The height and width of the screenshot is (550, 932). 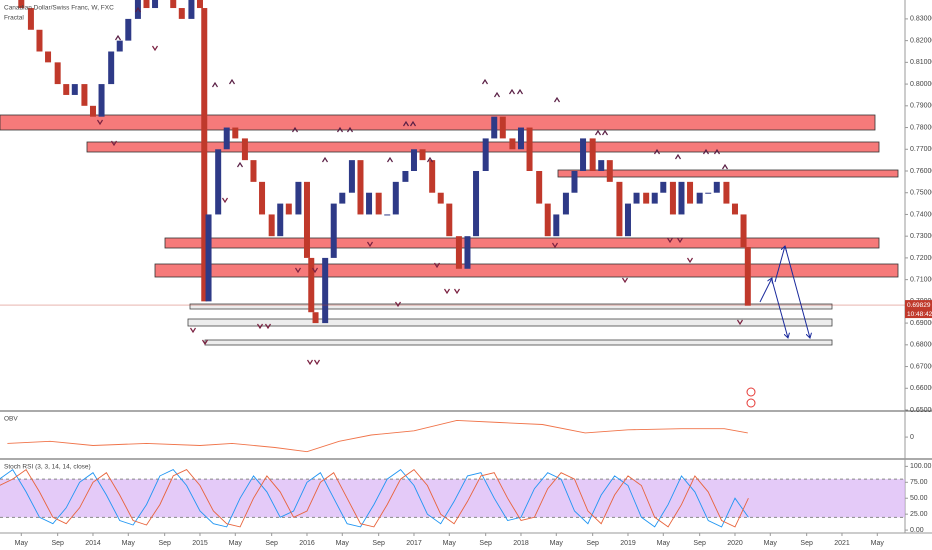 I want to click on pane-title: OBV, so click(x=11, y=419).